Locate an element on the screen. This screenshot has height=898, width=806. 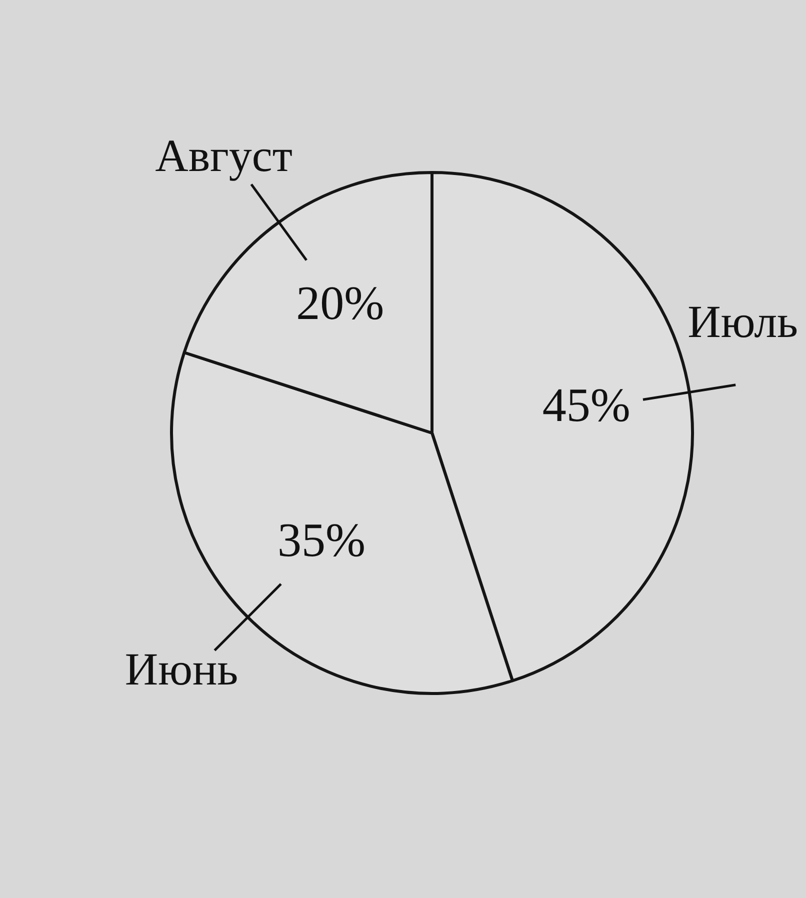
data-label: 20% is located at coordinates (340, 303).